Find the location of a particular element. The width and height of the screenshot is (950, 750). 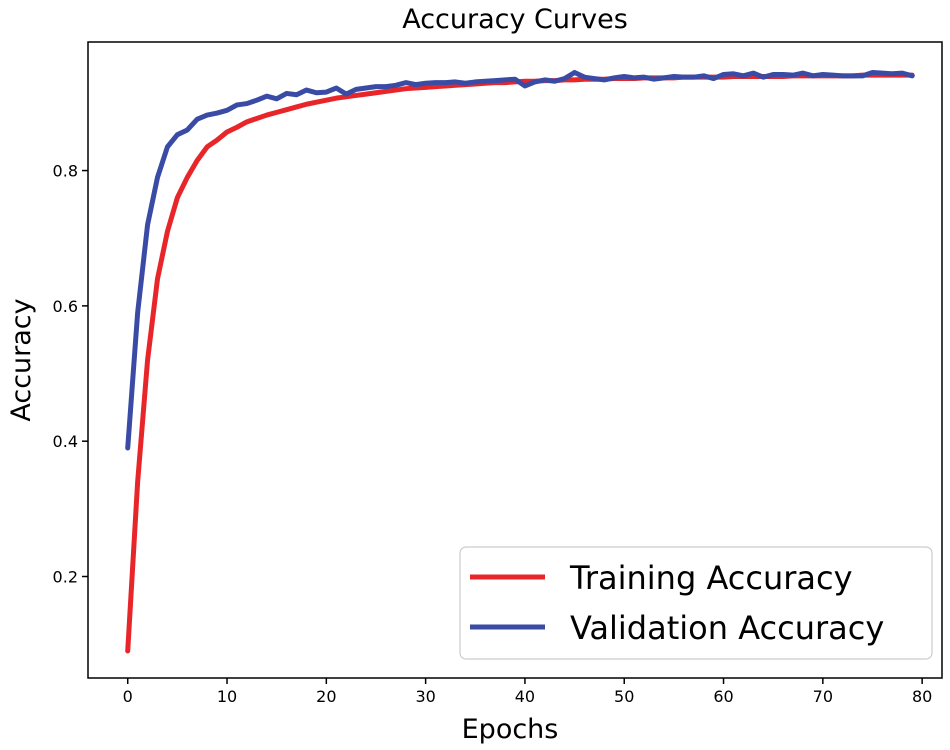

legend-box is located at coordinates (696, 603).